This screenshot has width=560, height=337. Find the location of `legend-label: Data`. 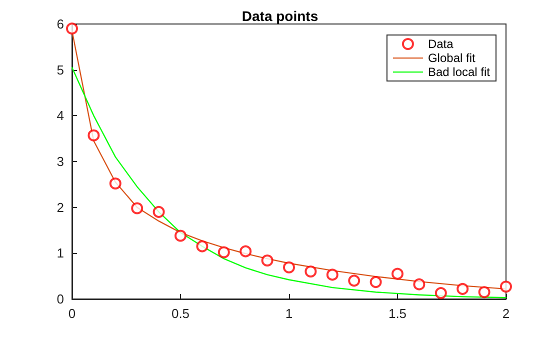

legend-label: Data is located at coordinates (441, 44).